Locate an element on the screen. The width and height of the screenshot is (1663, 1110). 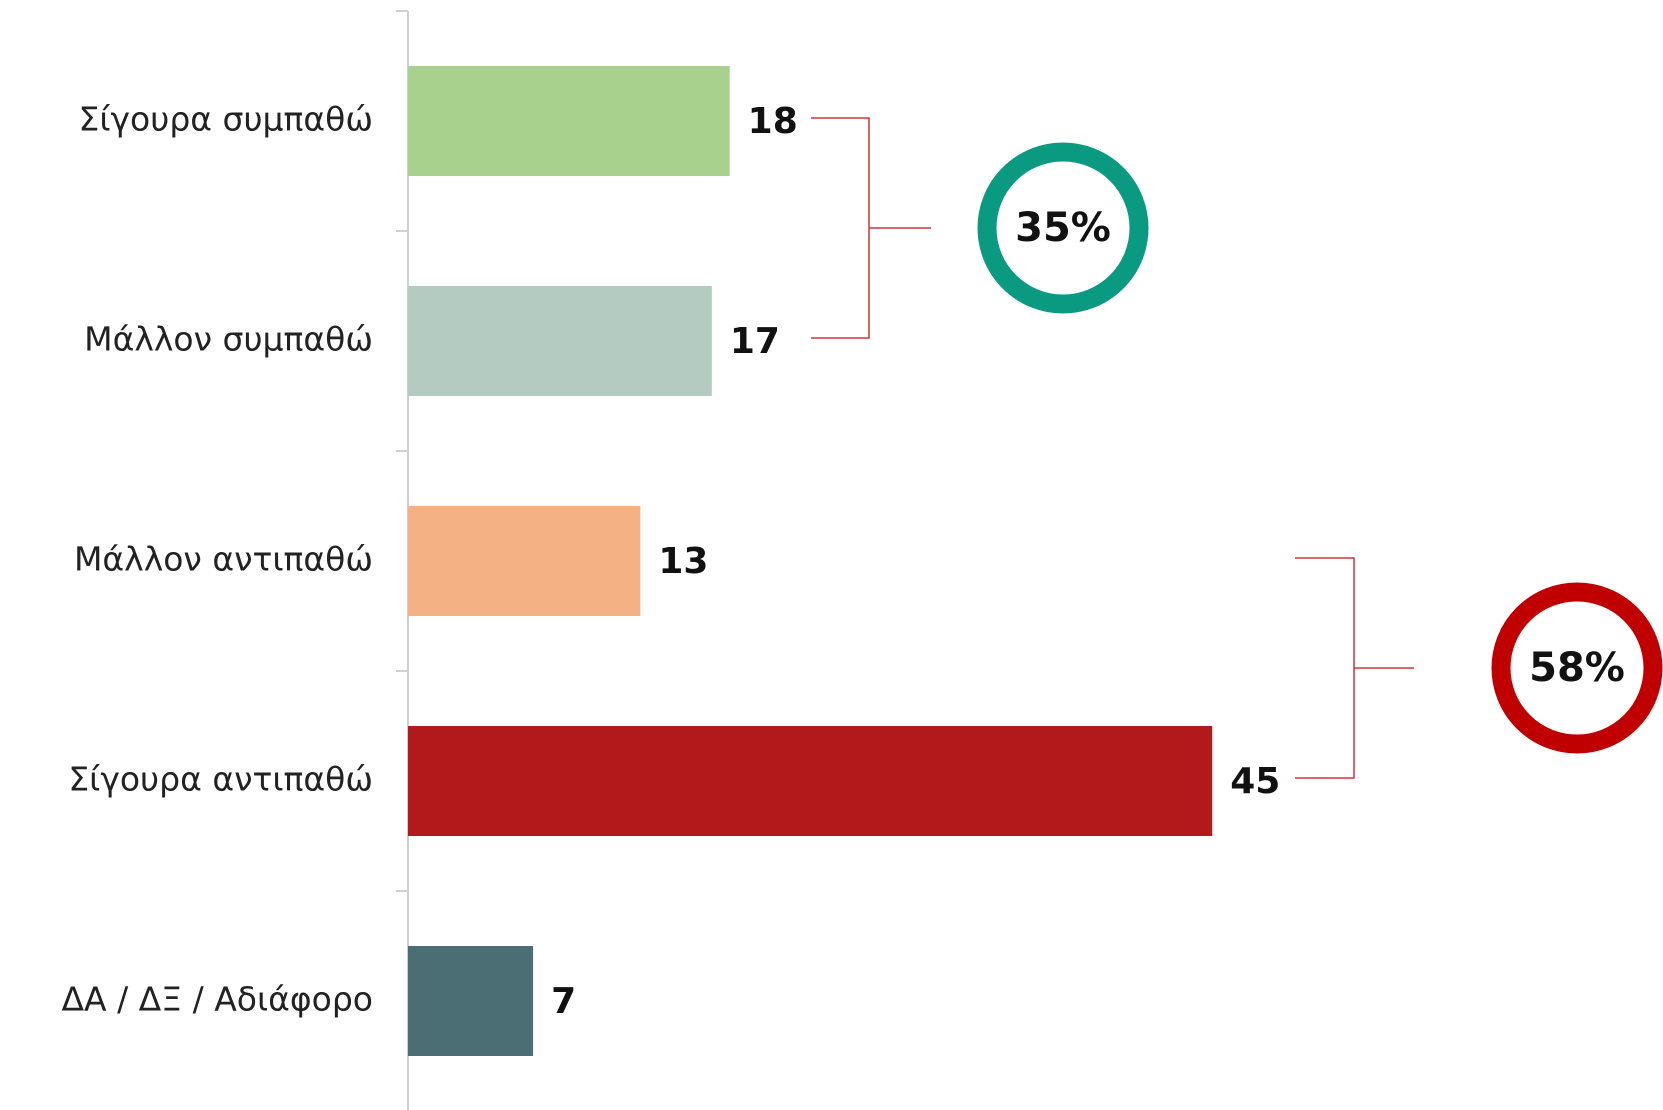
total-label: 58% is located at coordinates (1577, 668).